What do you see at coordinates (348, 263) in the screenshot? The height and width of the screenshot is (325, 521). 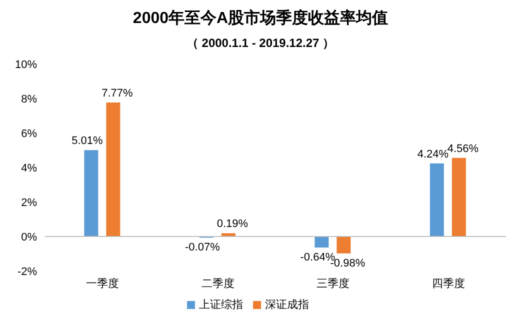 I see `data-label: -0.98%` at bounding box center [348, 263].